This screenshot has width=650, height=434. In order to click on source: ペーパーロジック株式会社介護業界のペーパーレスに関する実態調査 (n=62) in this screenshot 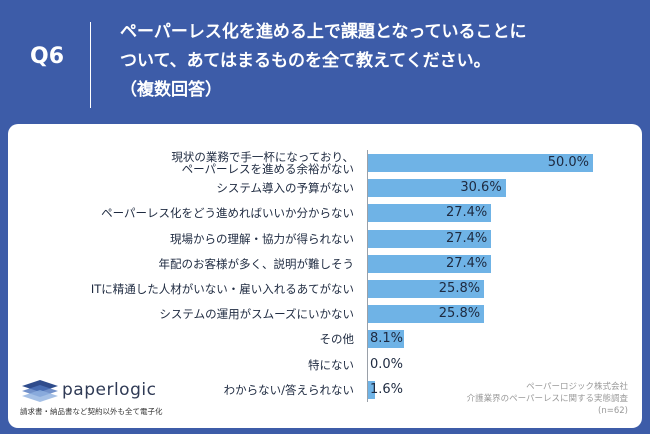, I will do `click(547, 399)`.